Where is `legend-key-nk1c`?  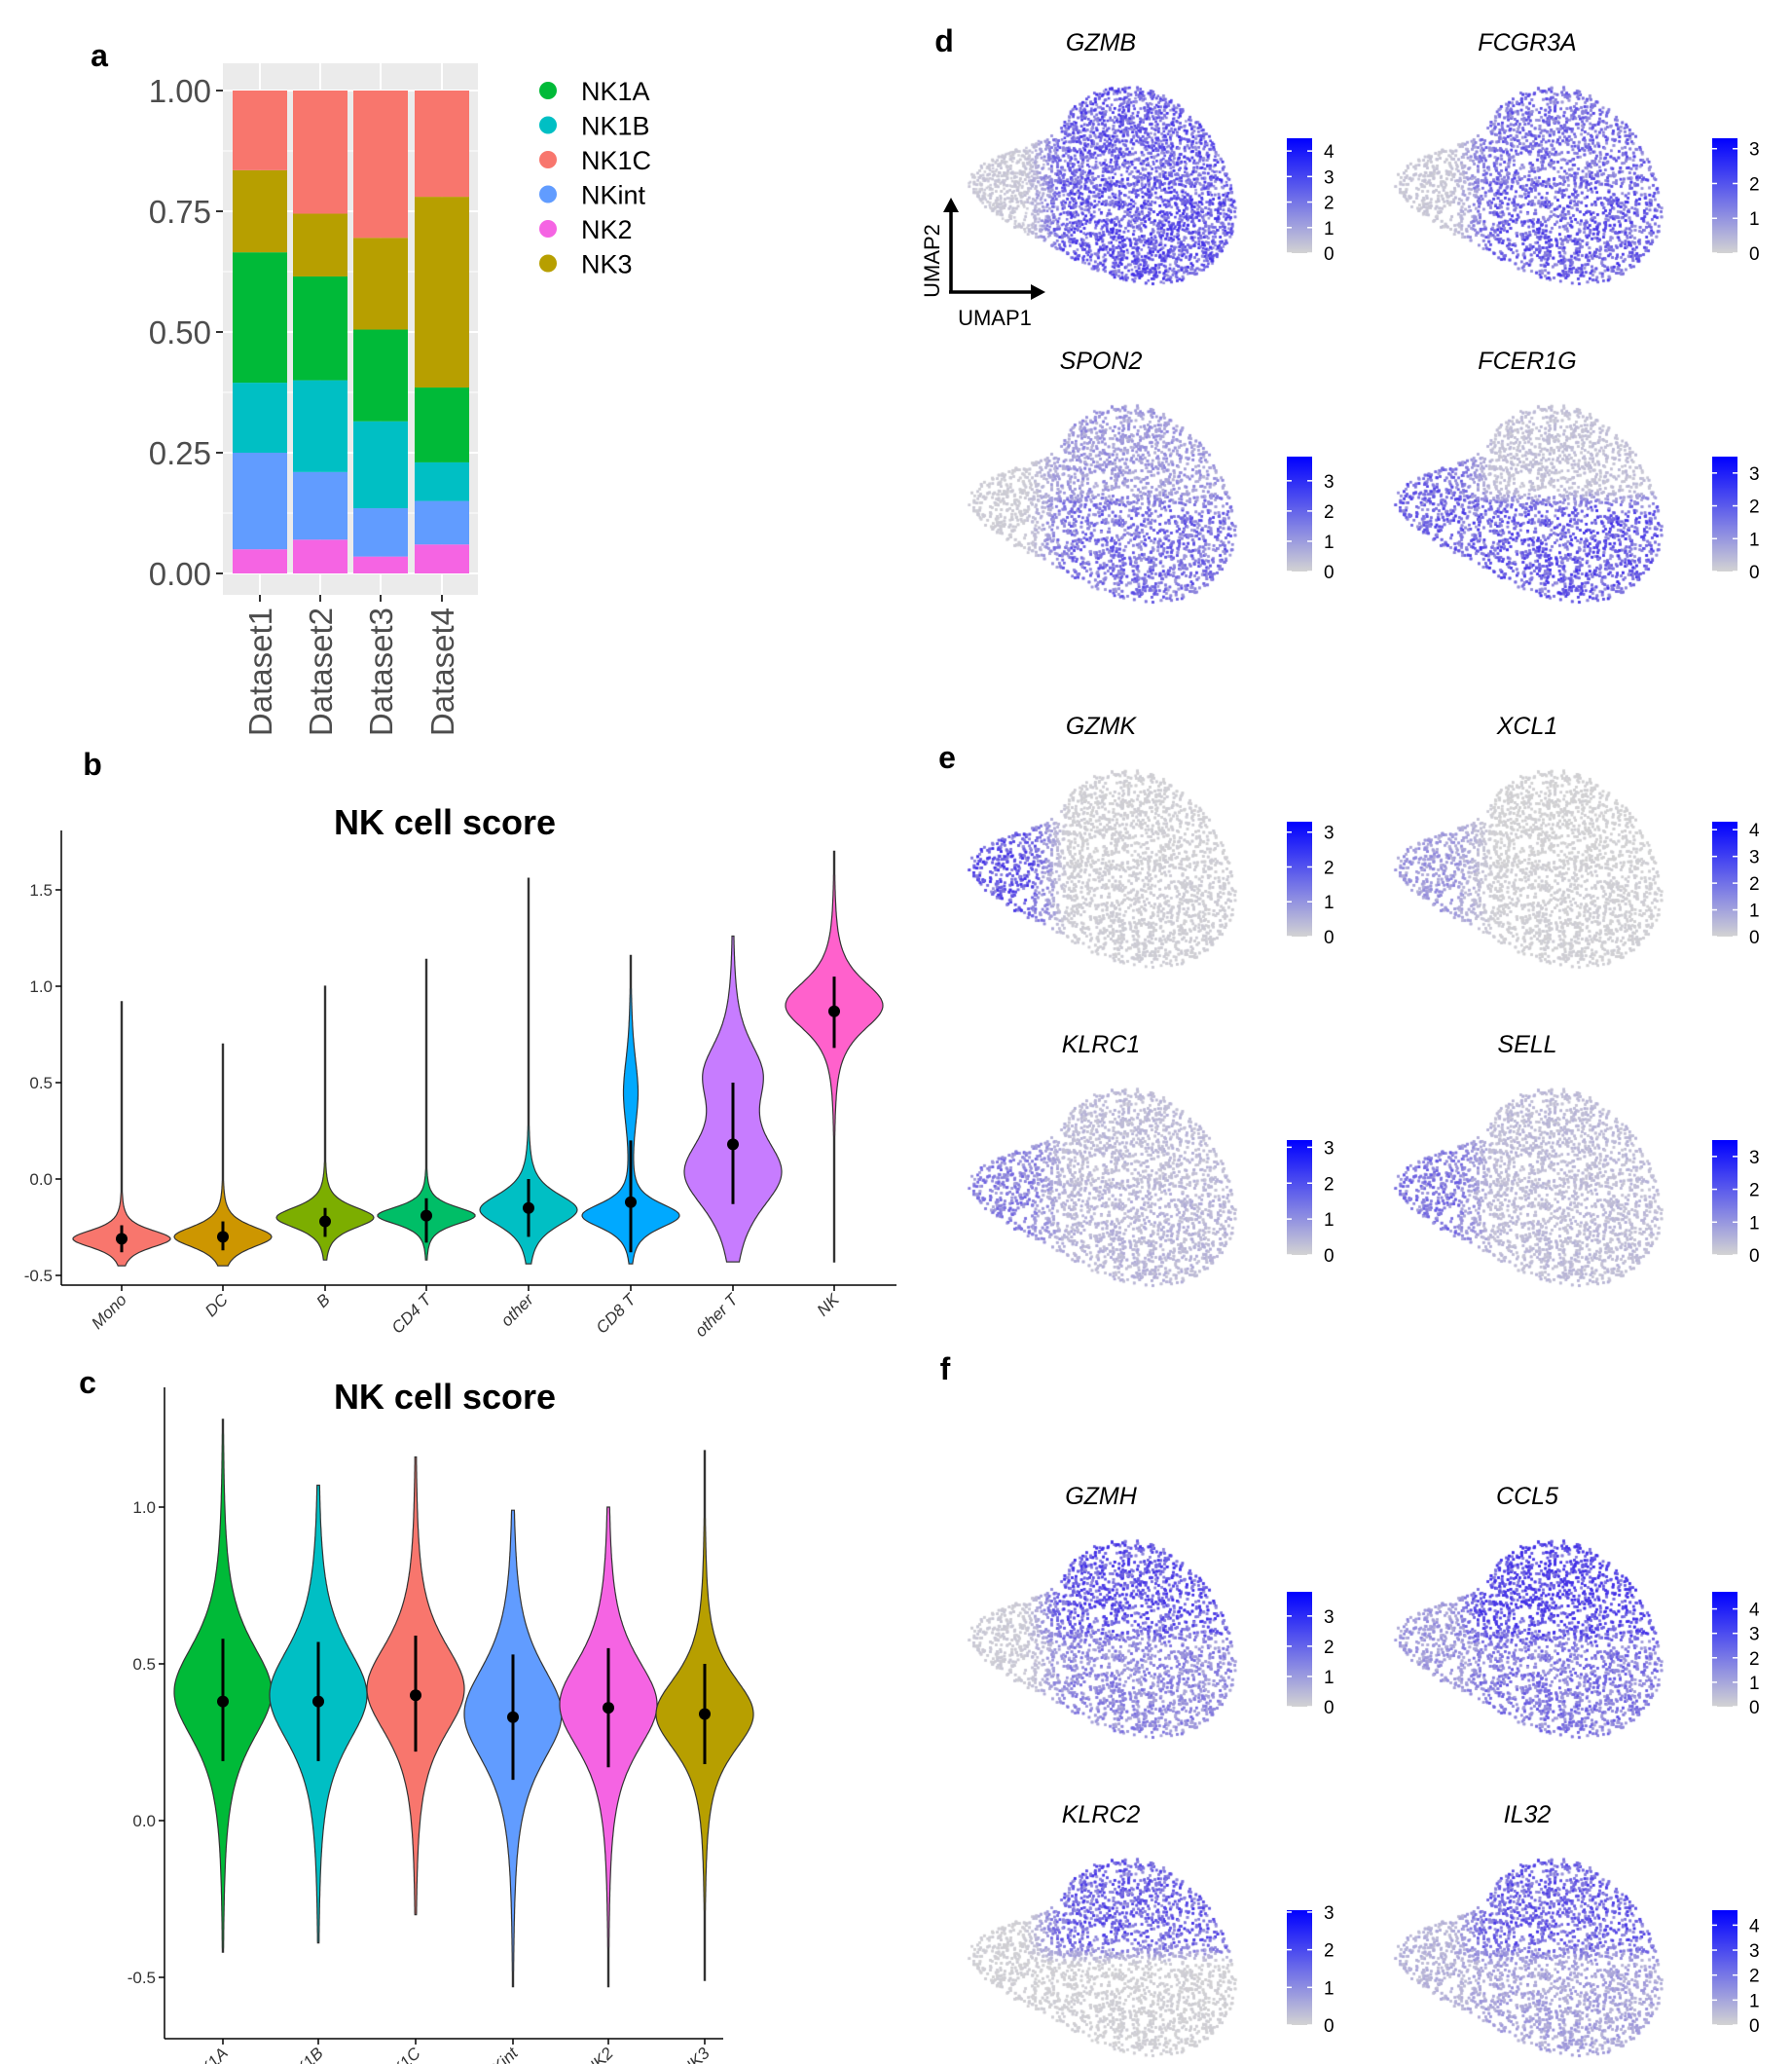
legend-key-nk1c is located at coordinates (548, 159).